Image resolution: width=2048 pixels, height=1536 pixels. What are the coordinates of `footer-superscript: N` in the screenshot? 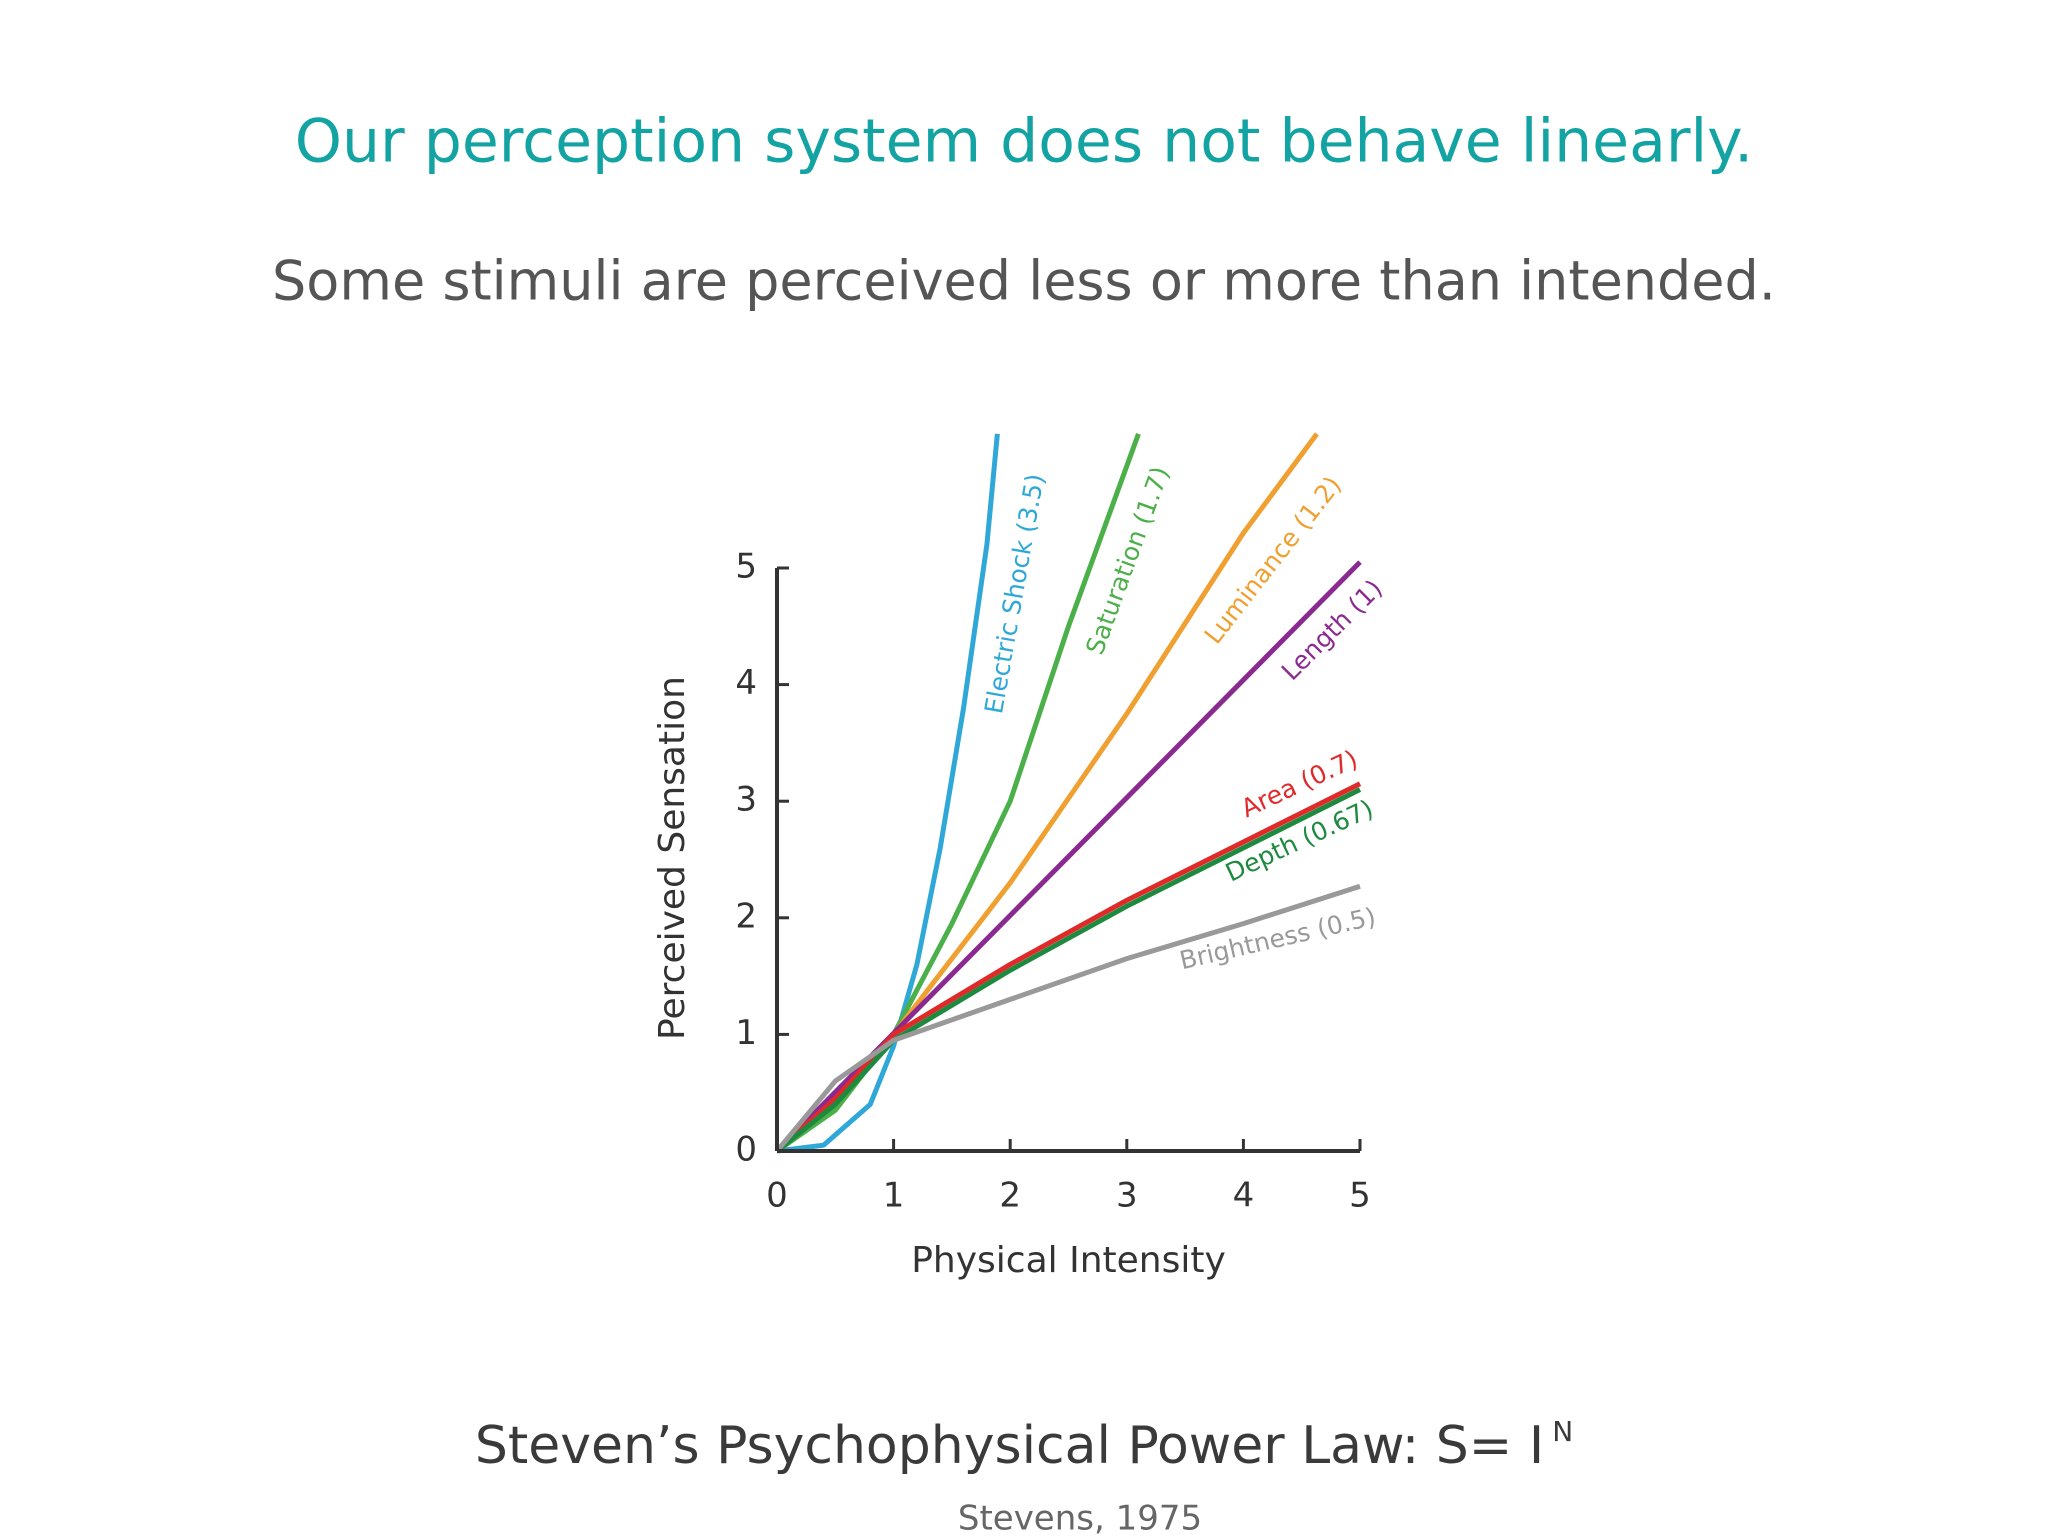 It's located at (1562, 1431).